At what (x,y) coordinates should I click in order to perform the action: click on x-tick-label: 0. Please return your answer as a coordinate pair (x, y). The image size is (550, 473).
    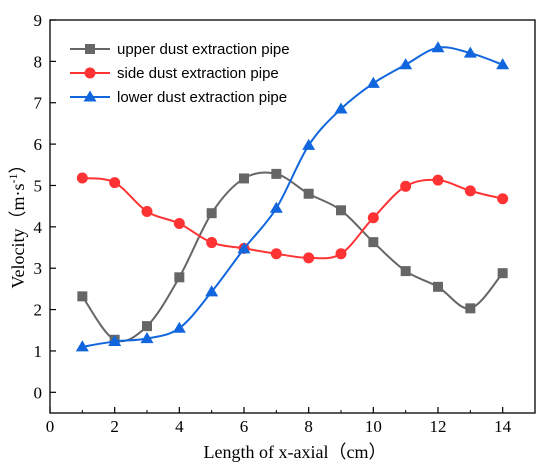
    Looking at the image, I should click on (50, 426).